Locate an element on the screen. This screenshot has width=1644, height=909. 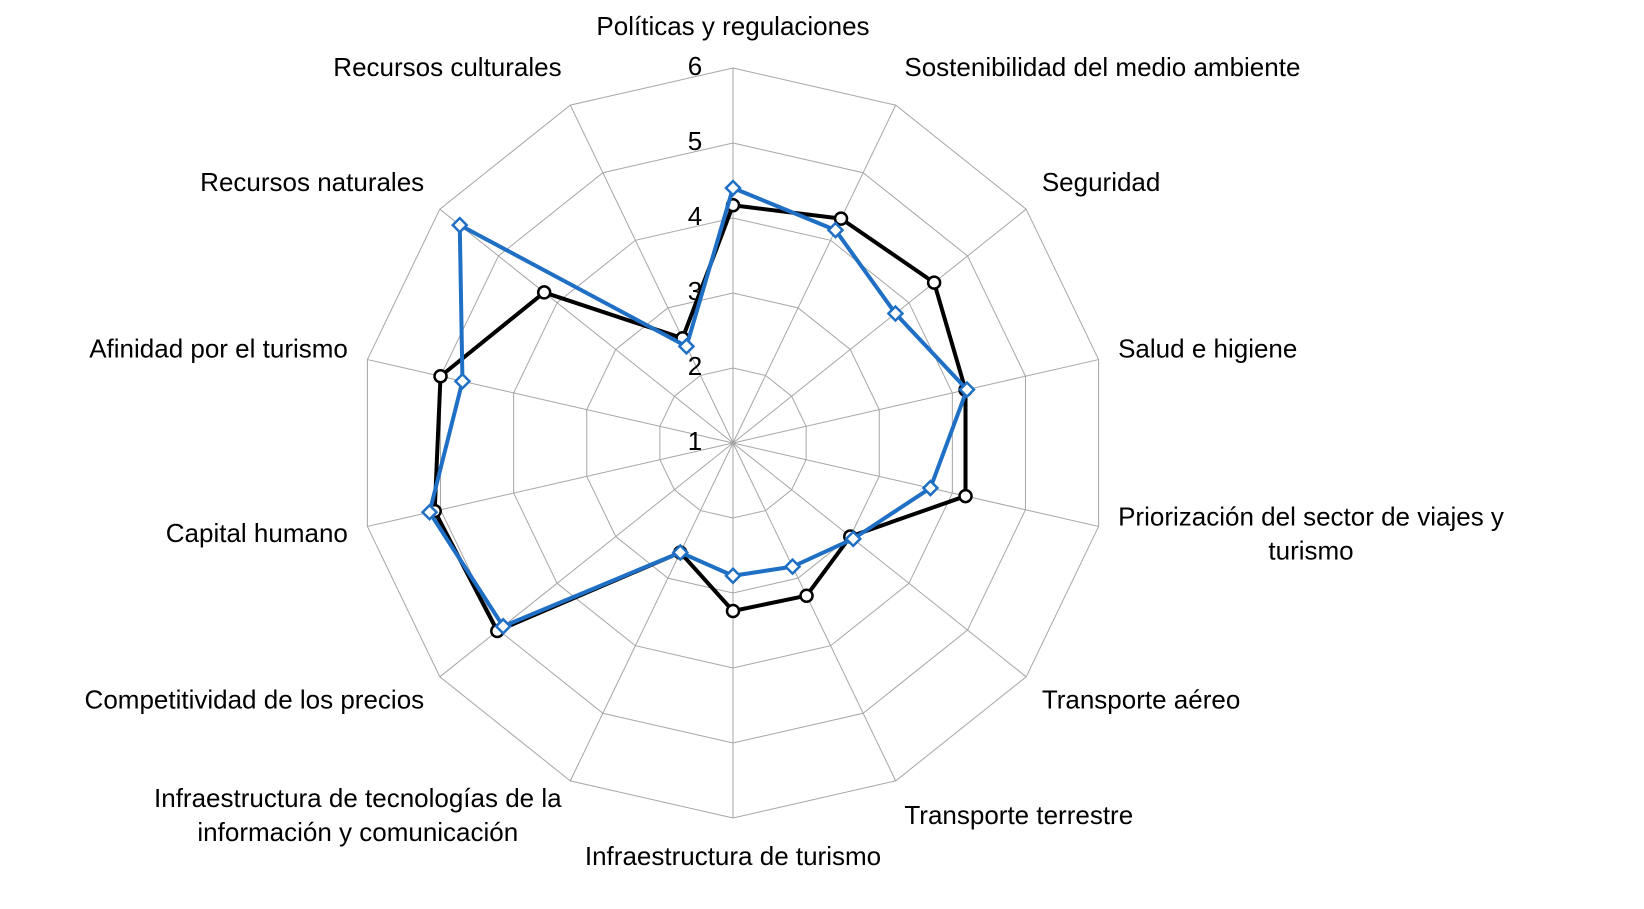
category-label: Capital humano is located at coordinates (257, 533).